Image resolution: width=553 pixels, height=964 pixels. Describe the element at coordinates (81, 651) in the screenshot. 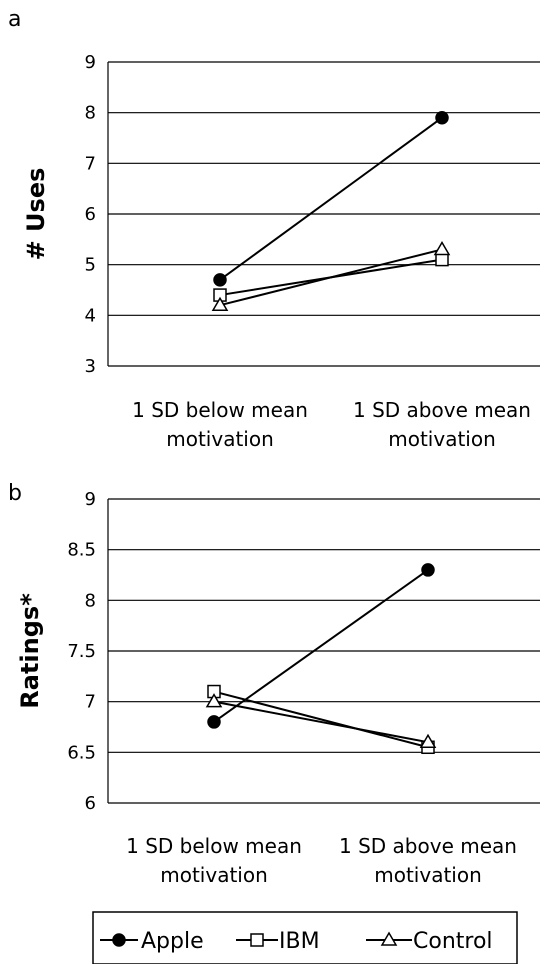

I see `y-tick-label: 7.5` at that location.